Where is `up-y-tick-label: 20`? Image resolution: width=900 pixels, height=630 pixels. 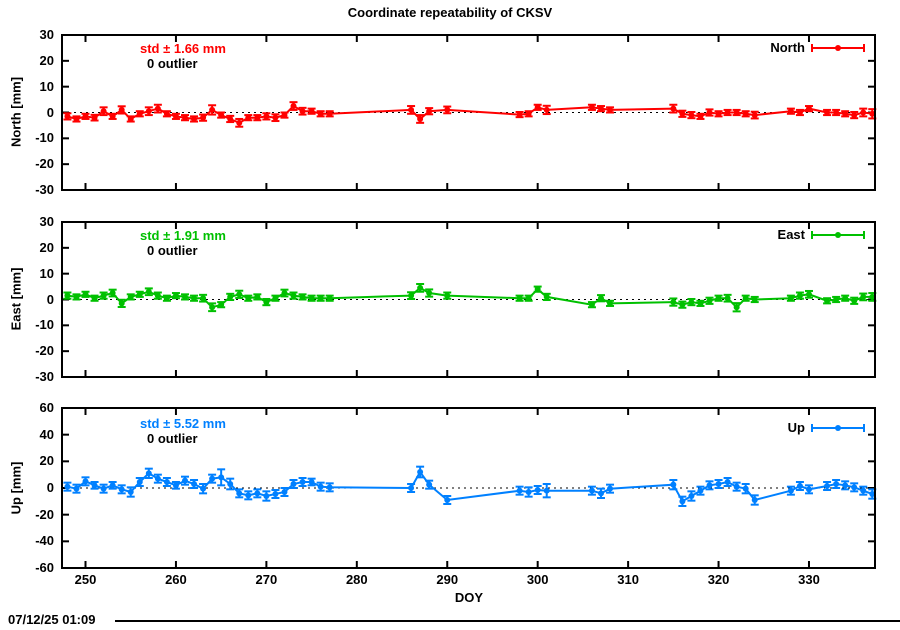
up-y-tick-label: 20 is located at coordinates (46, 461).